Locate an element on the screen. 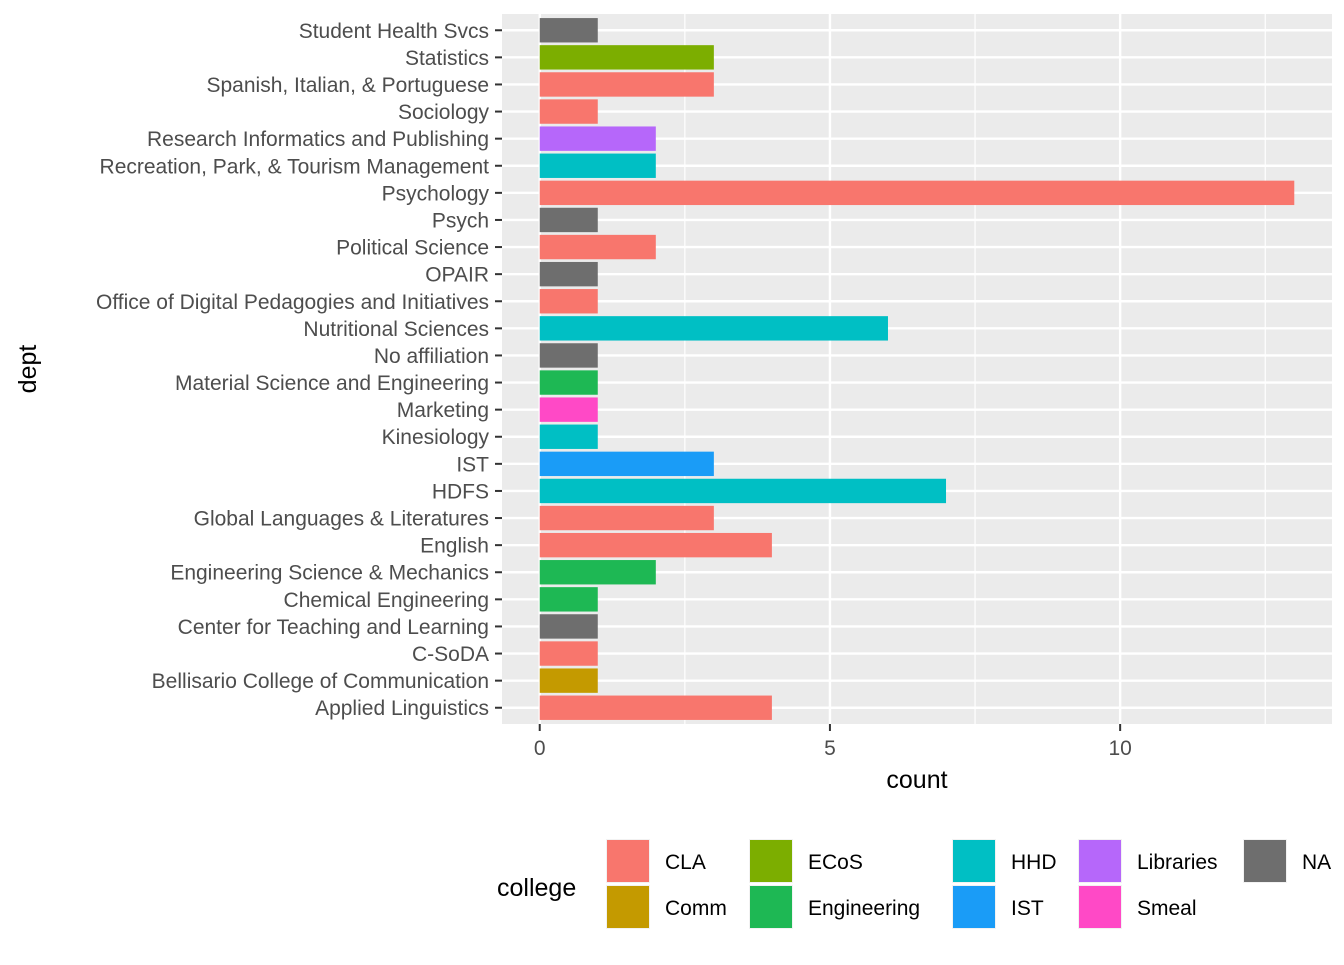 This screenshot has width=1344, height=965. y-tick-label: Psych is located at coordinates (460, 220).